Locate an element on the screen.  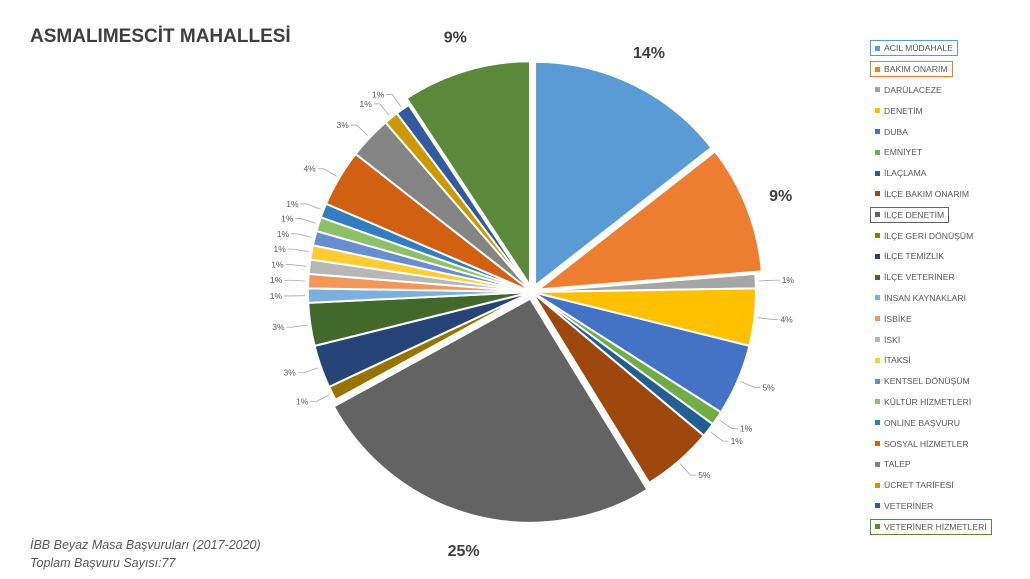
leader-line-ilaclama is located at coordinates (719, 436).